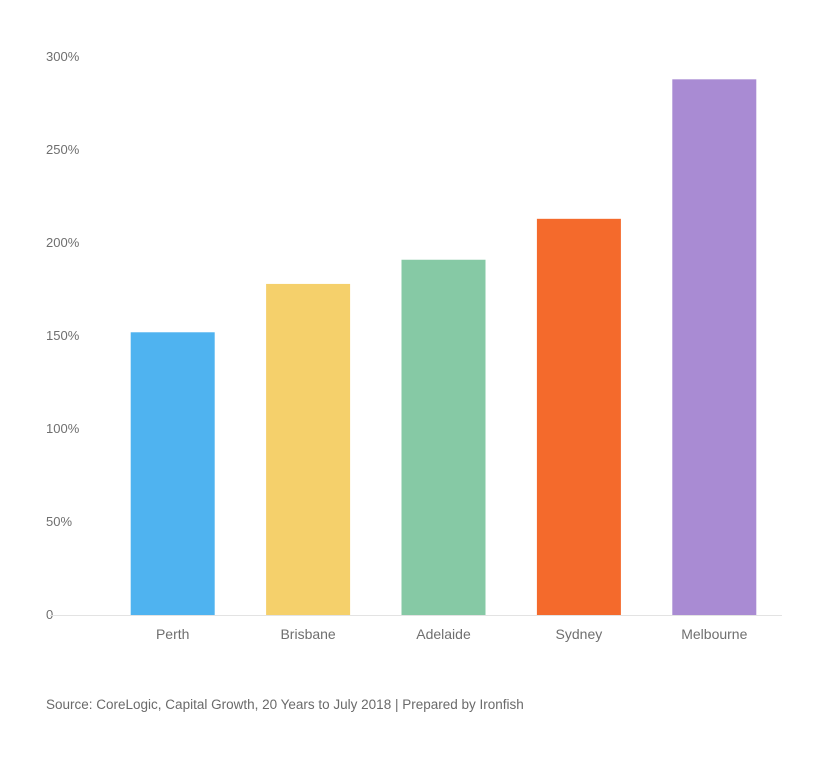 Image resolution: width=826 pixels, height=767 pixels. I want to click on y-tick-label: 250%, so click(63, 149).